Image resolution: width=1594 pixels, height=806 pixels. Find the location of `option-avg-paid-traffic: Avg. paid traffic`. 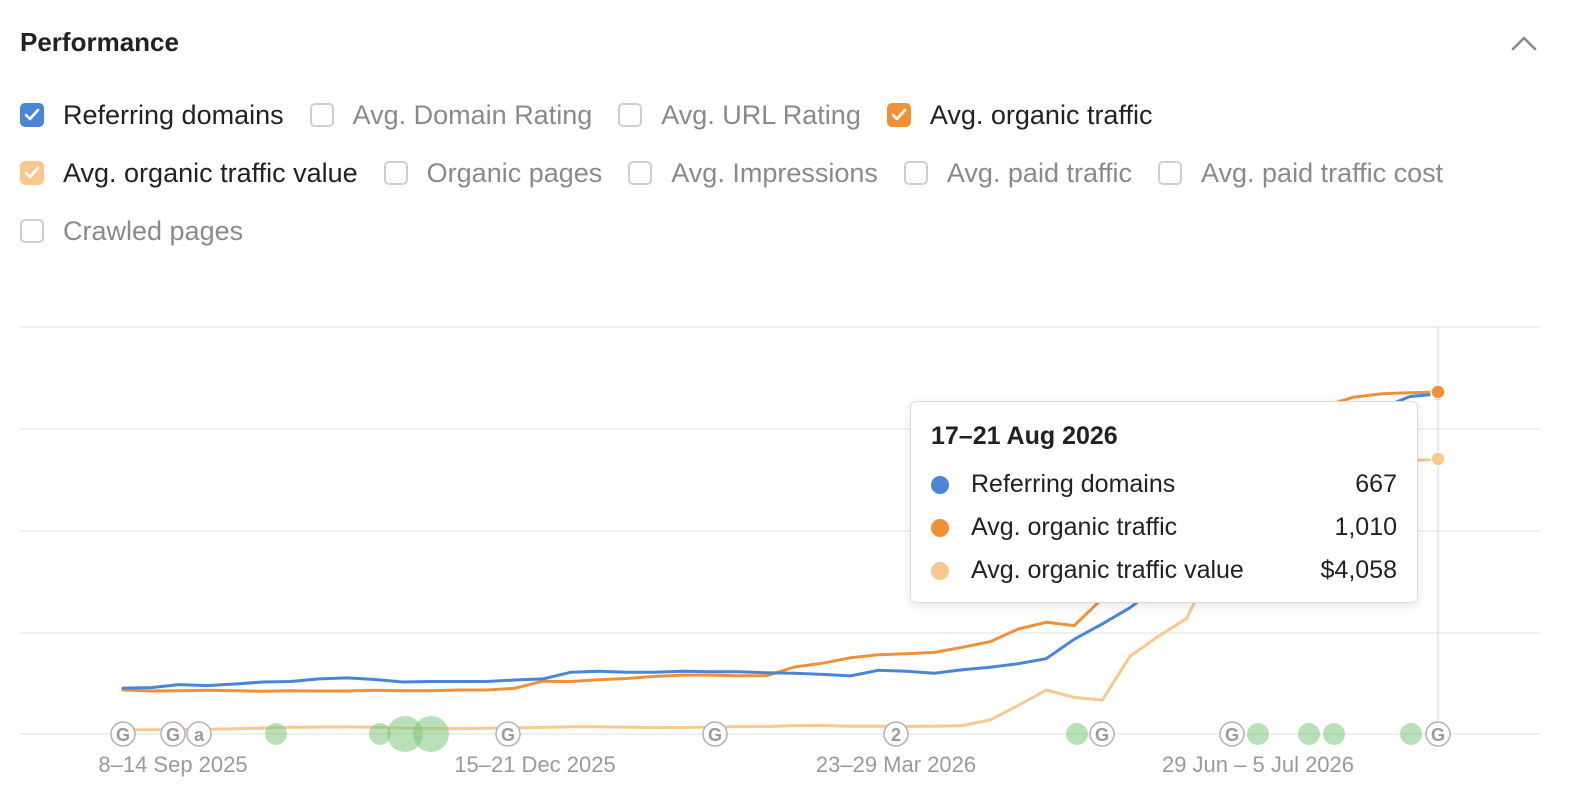

option-avg-paid-traffic: Avg. paid traffic is located at coordinates (1017, 173).